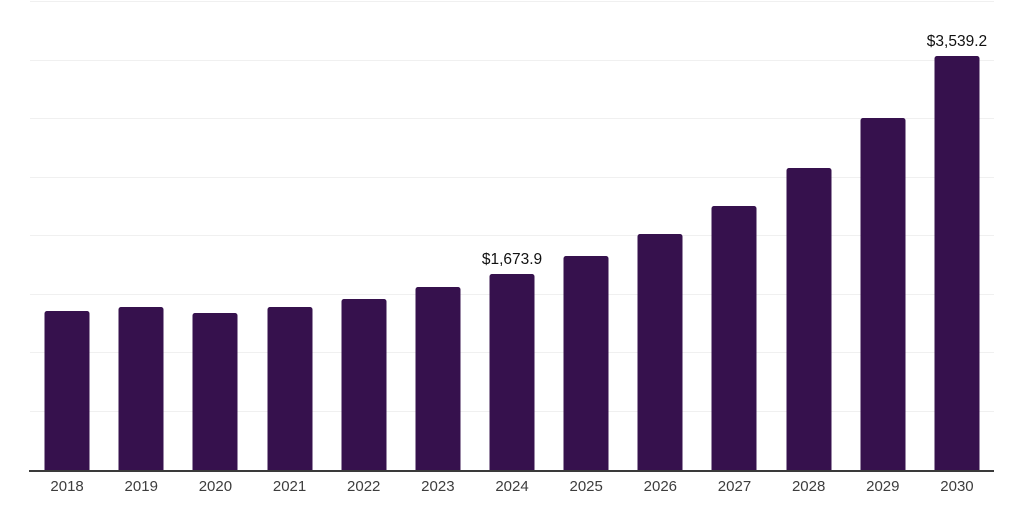 This screenshot has width=1024, height=512. Describe the element at coordinates (957, 262) in the screenshot. I see `bar-2030` at that location.